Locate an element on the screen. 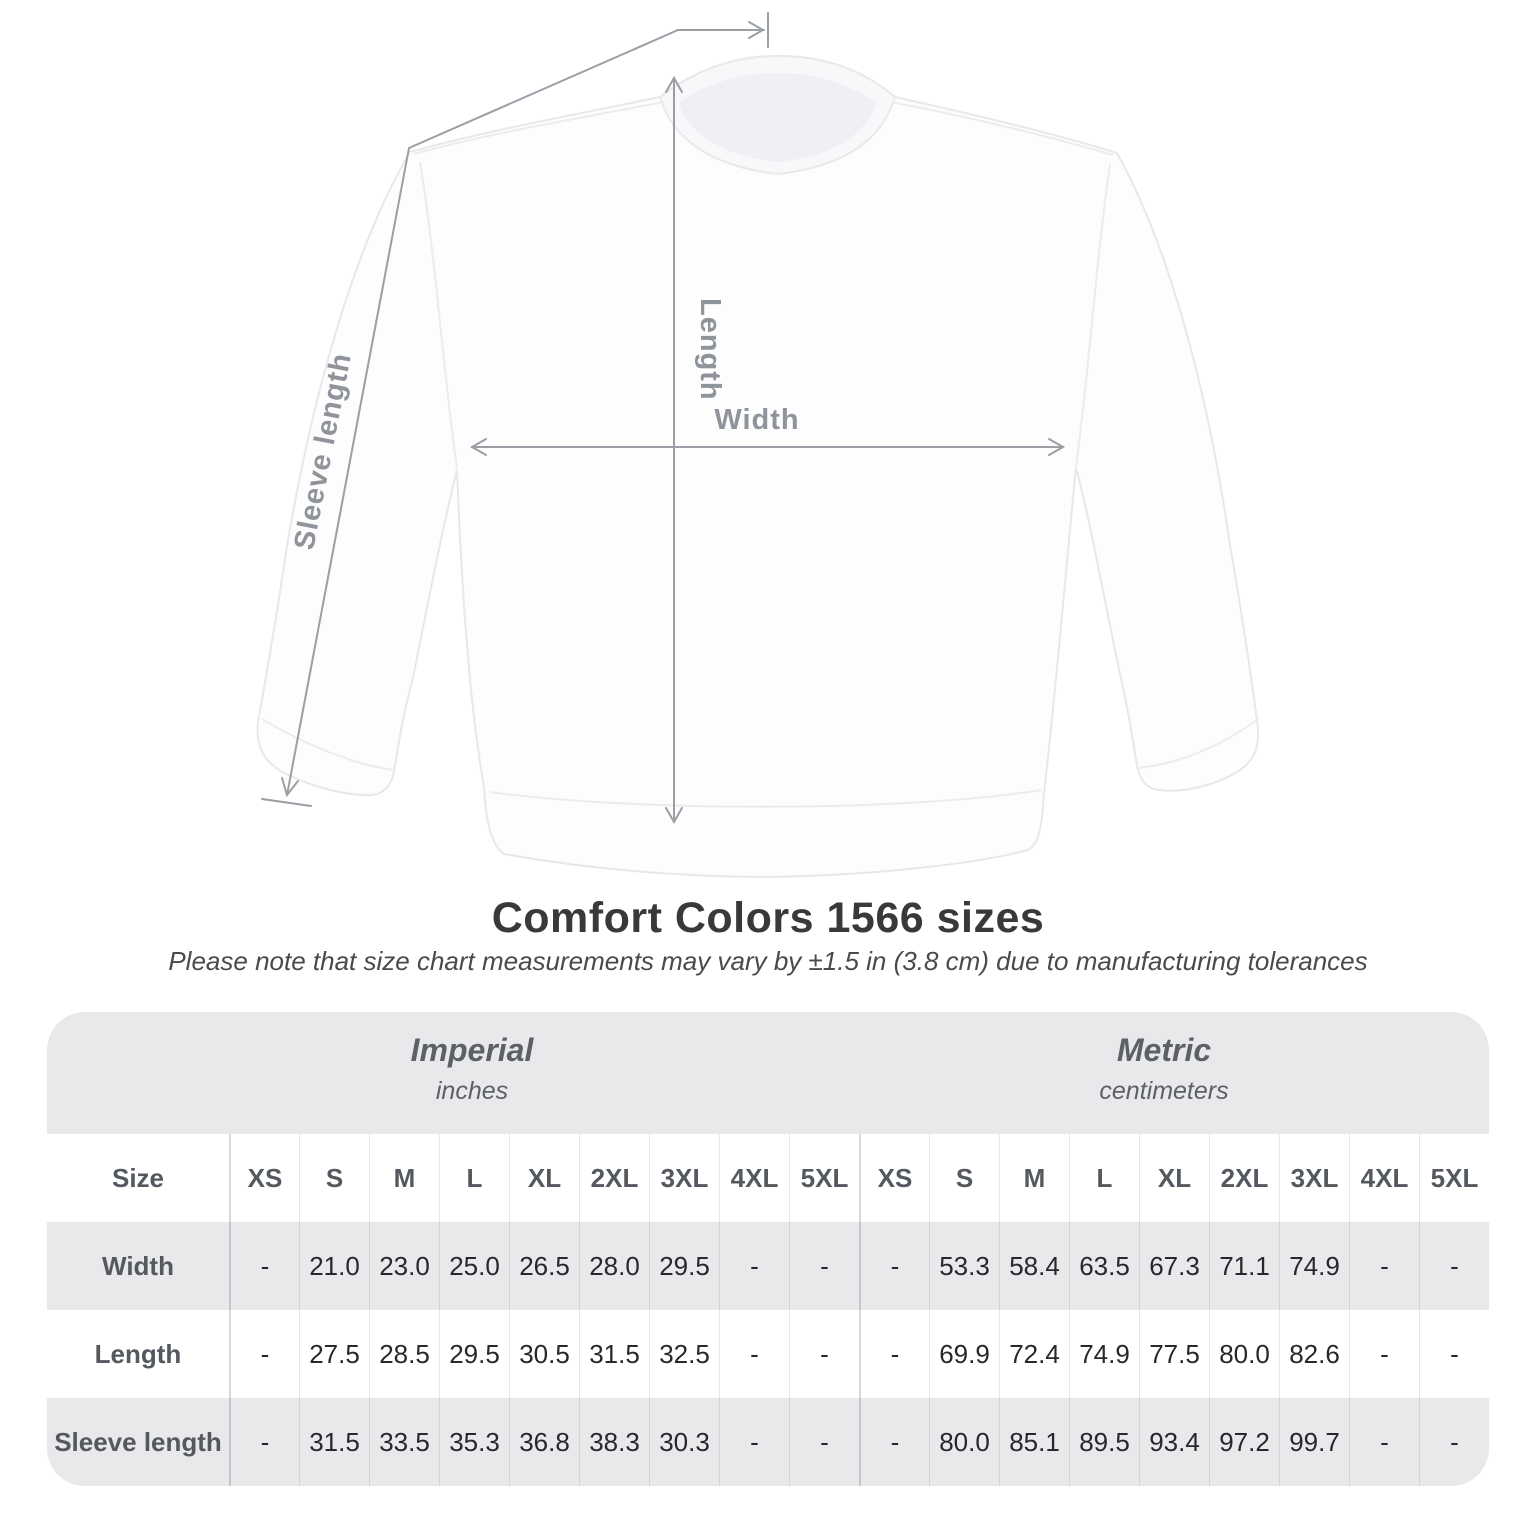 The image size is (1536, 1536). table-cell: 77.5 is located at coordinates (1174, 1354).